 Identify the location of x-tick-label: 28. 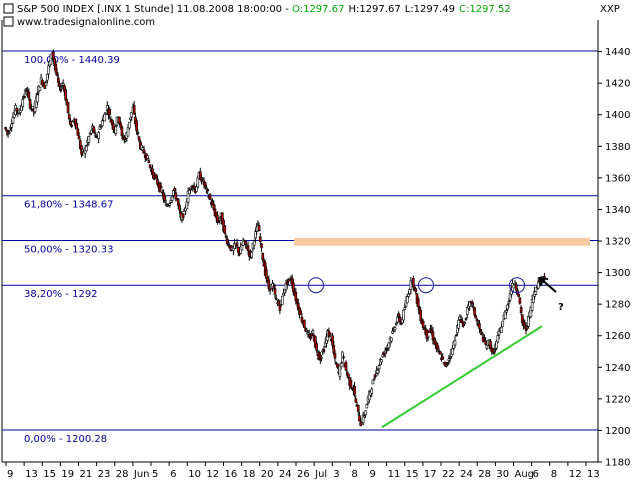
(122, 474).